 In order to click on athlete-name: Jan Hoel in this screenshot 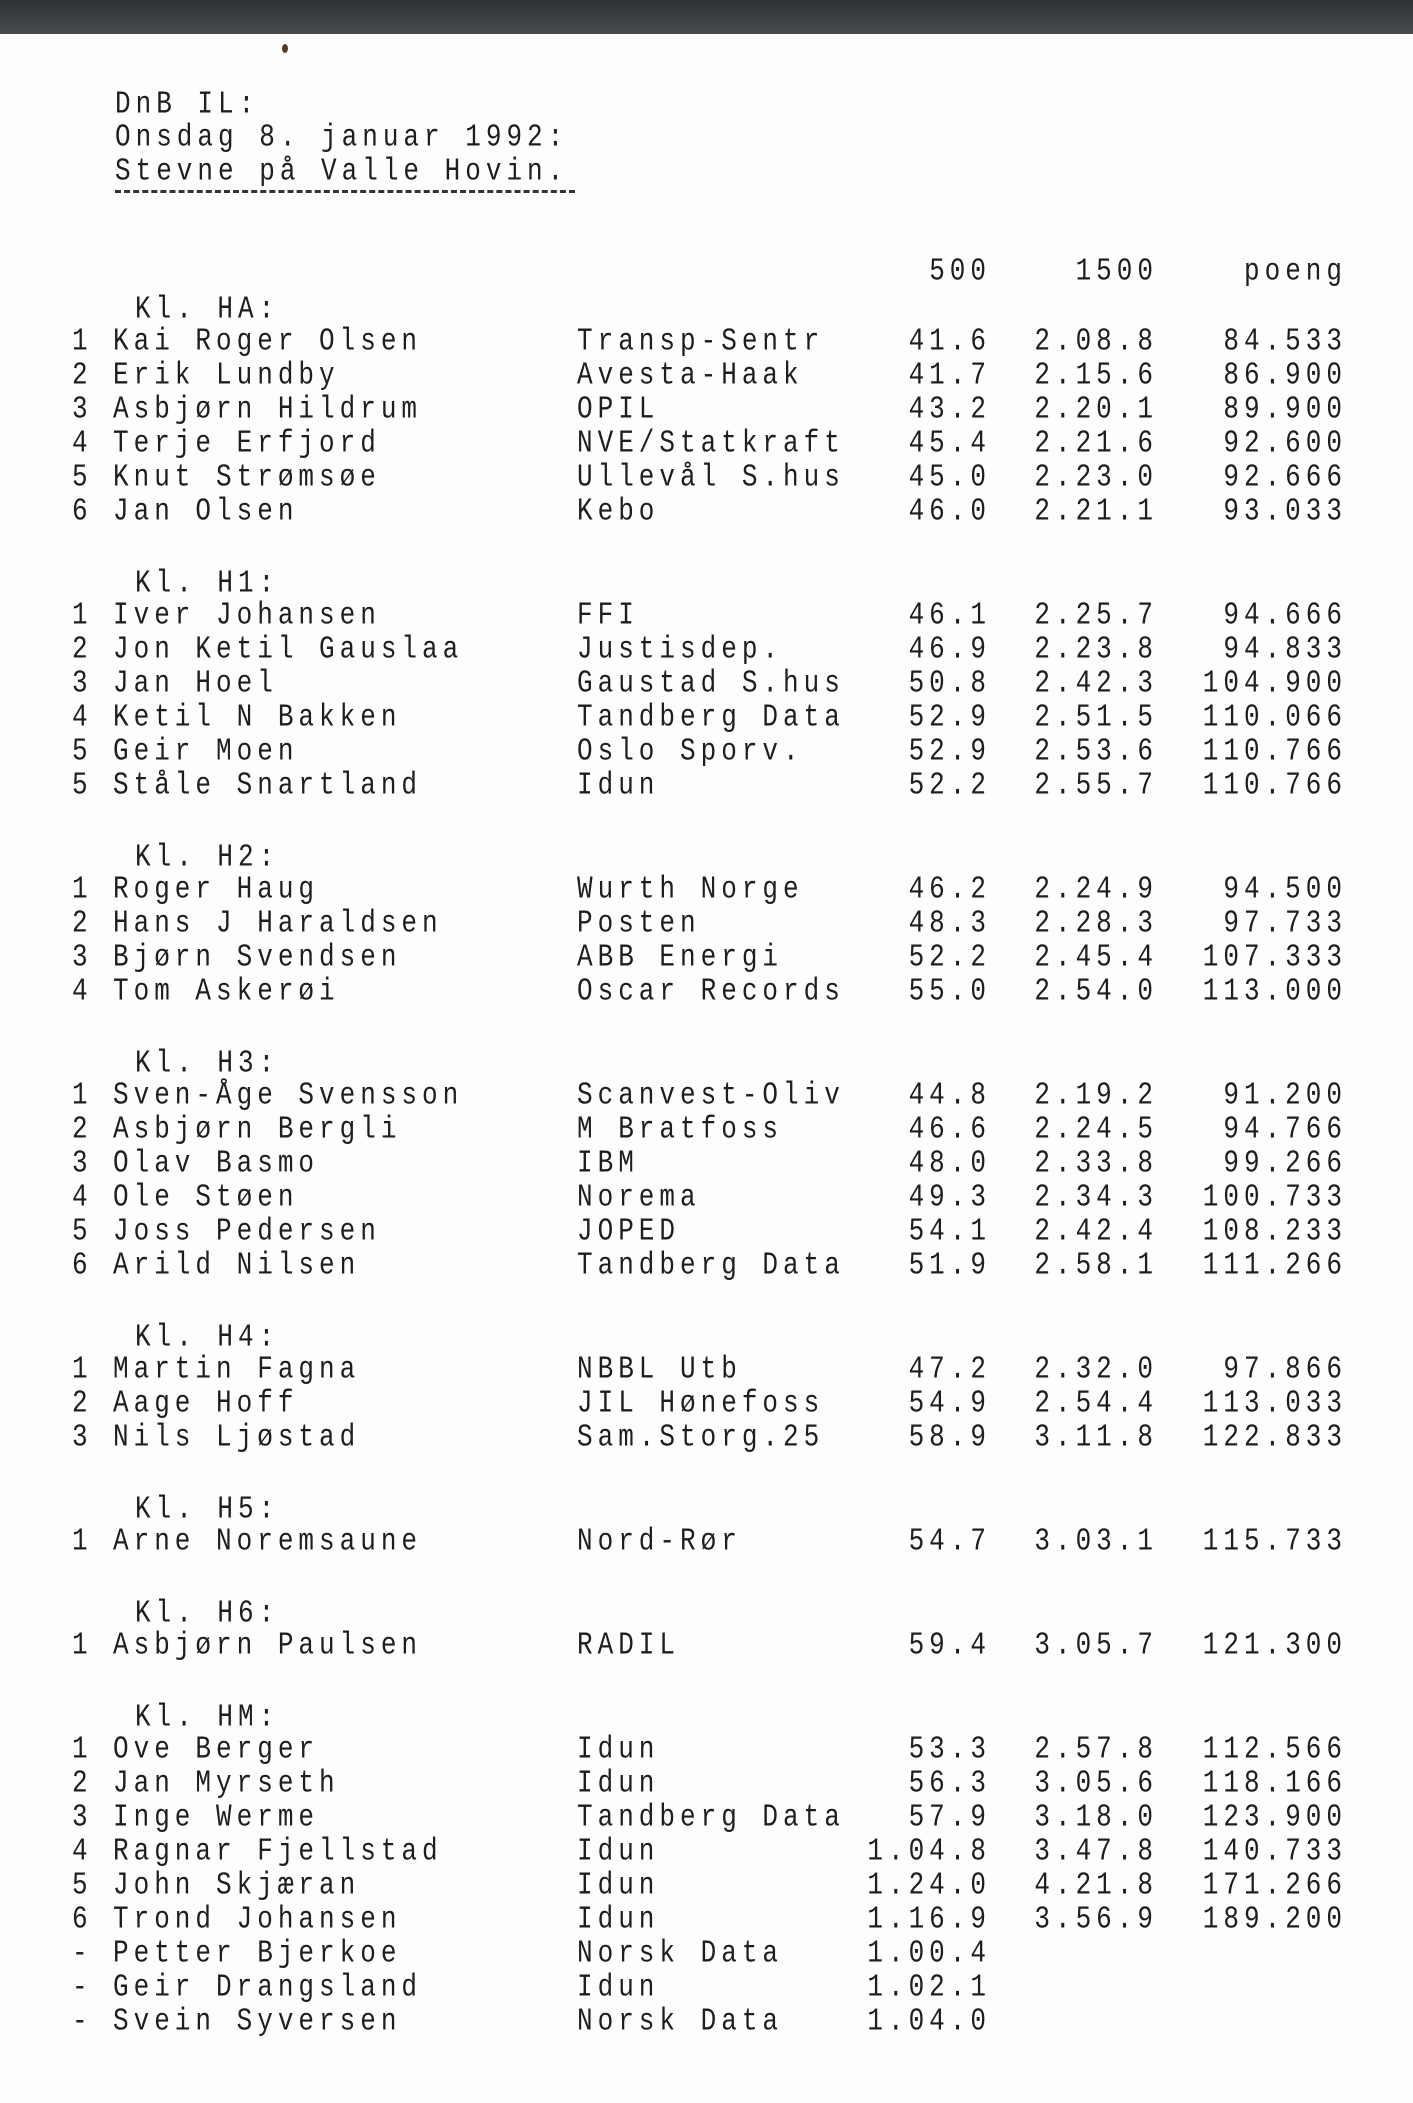, I will do `click(195, 683)`.